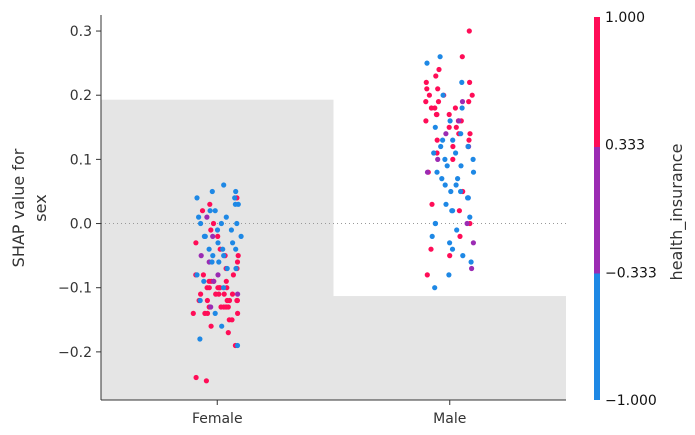  What do you see at coordinates (597, 208) in the screenshot?
I see `colorbar` at bounding box center [597, 208].